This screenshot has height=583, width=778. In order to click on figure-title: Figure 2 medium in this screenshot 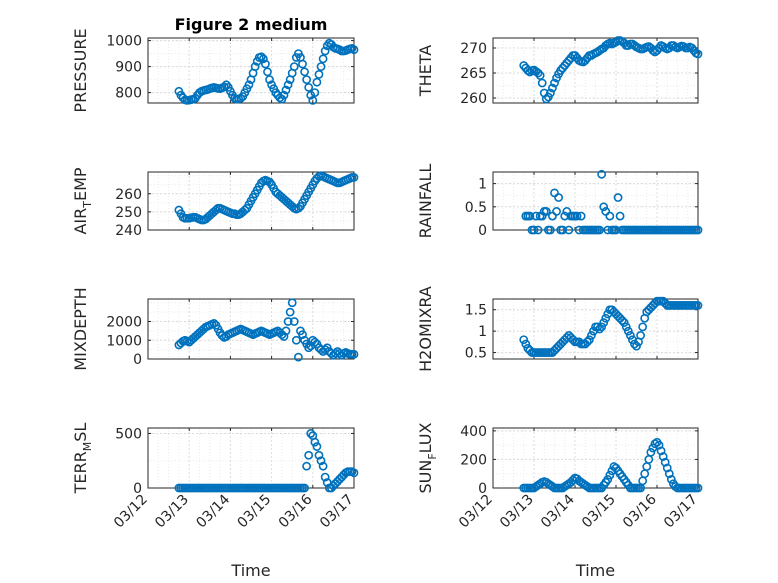, I will do `click(251, 24)`.